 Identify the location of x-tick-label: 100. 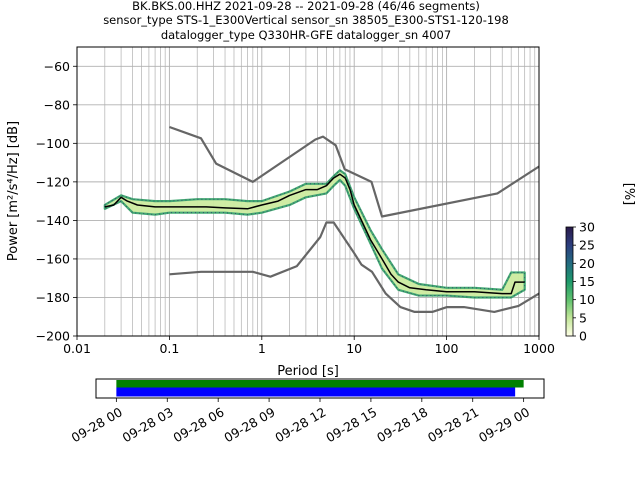
(447, 348).